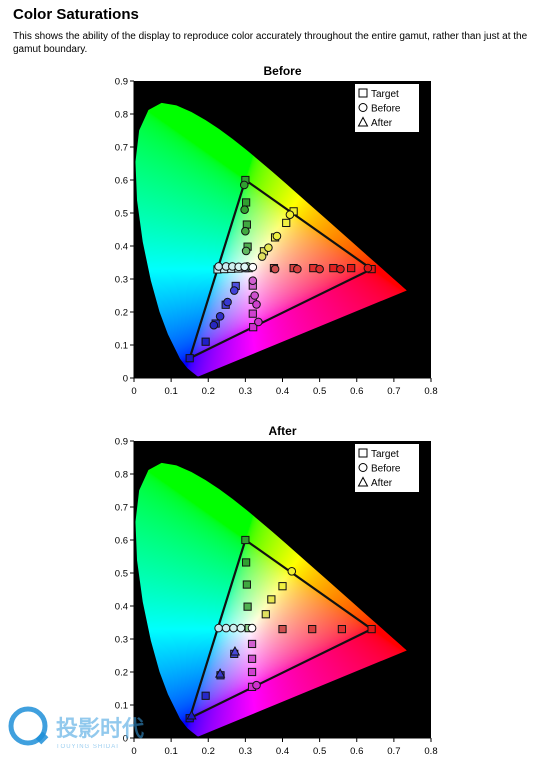 The width and height of the screenshot is (547, 770). I want to click on series-after, so click(213, 682).